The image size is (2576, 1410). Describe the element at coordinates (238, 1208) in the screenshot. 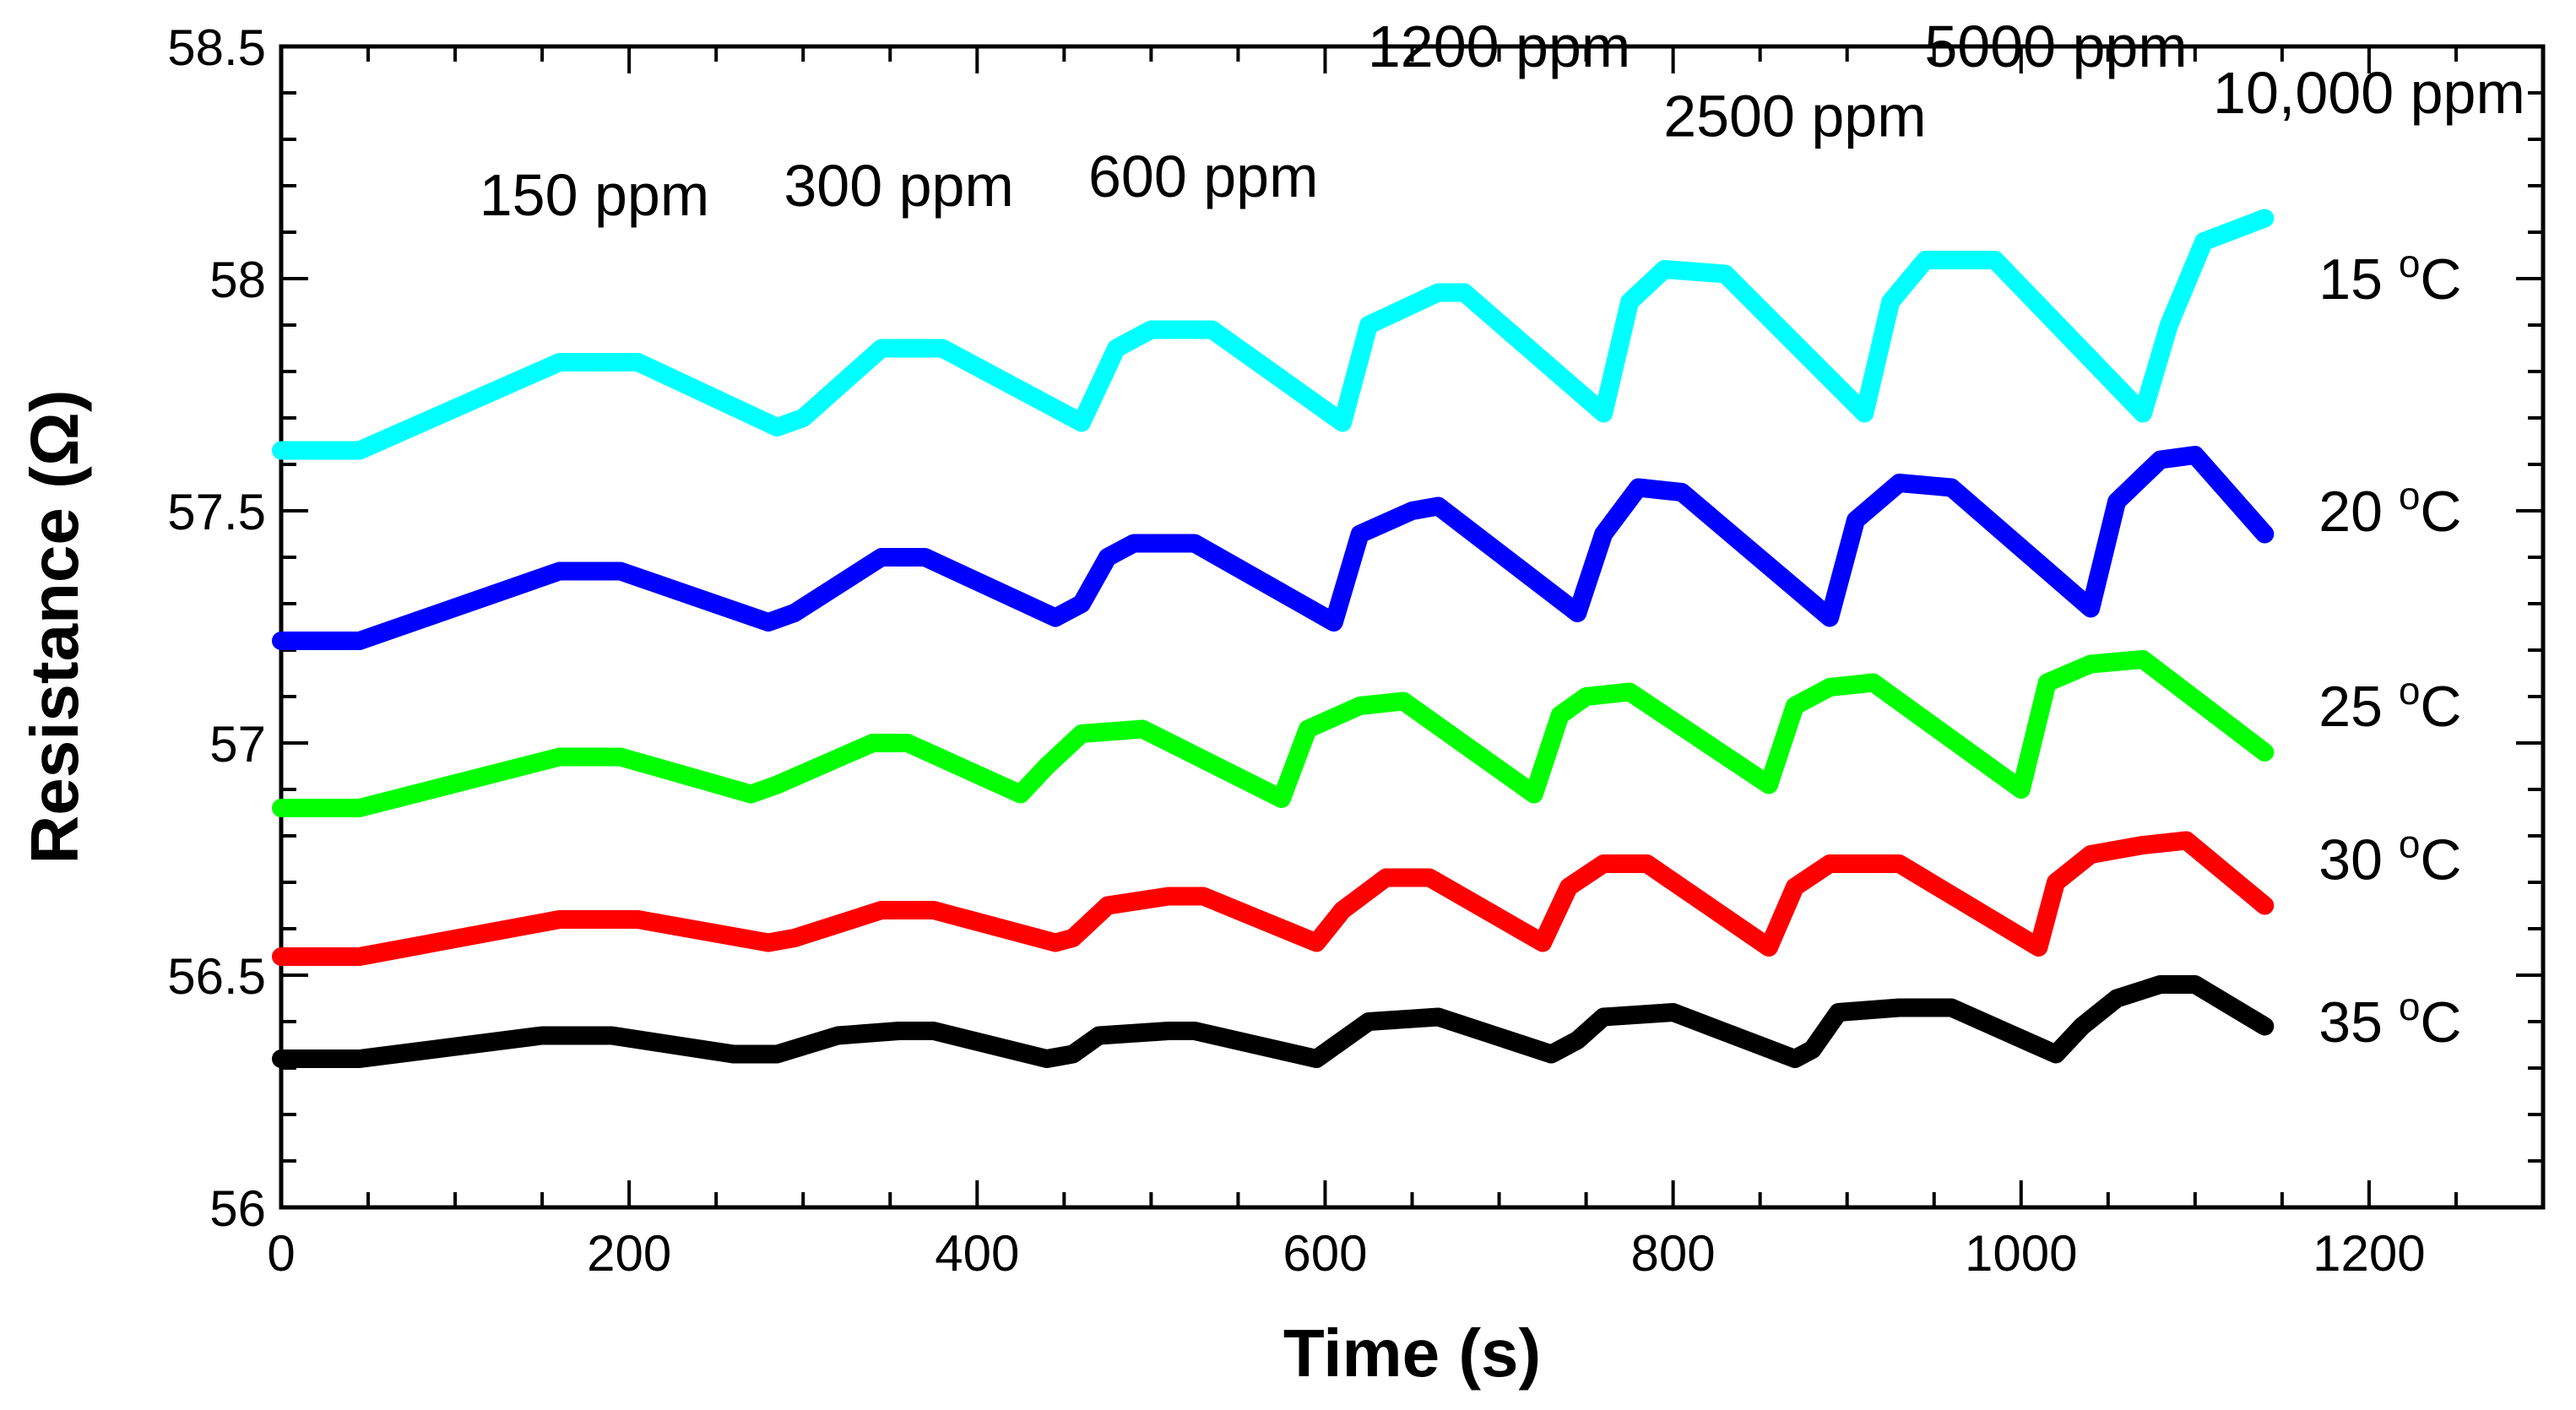

I see `y-tick-label: 56` at that location.